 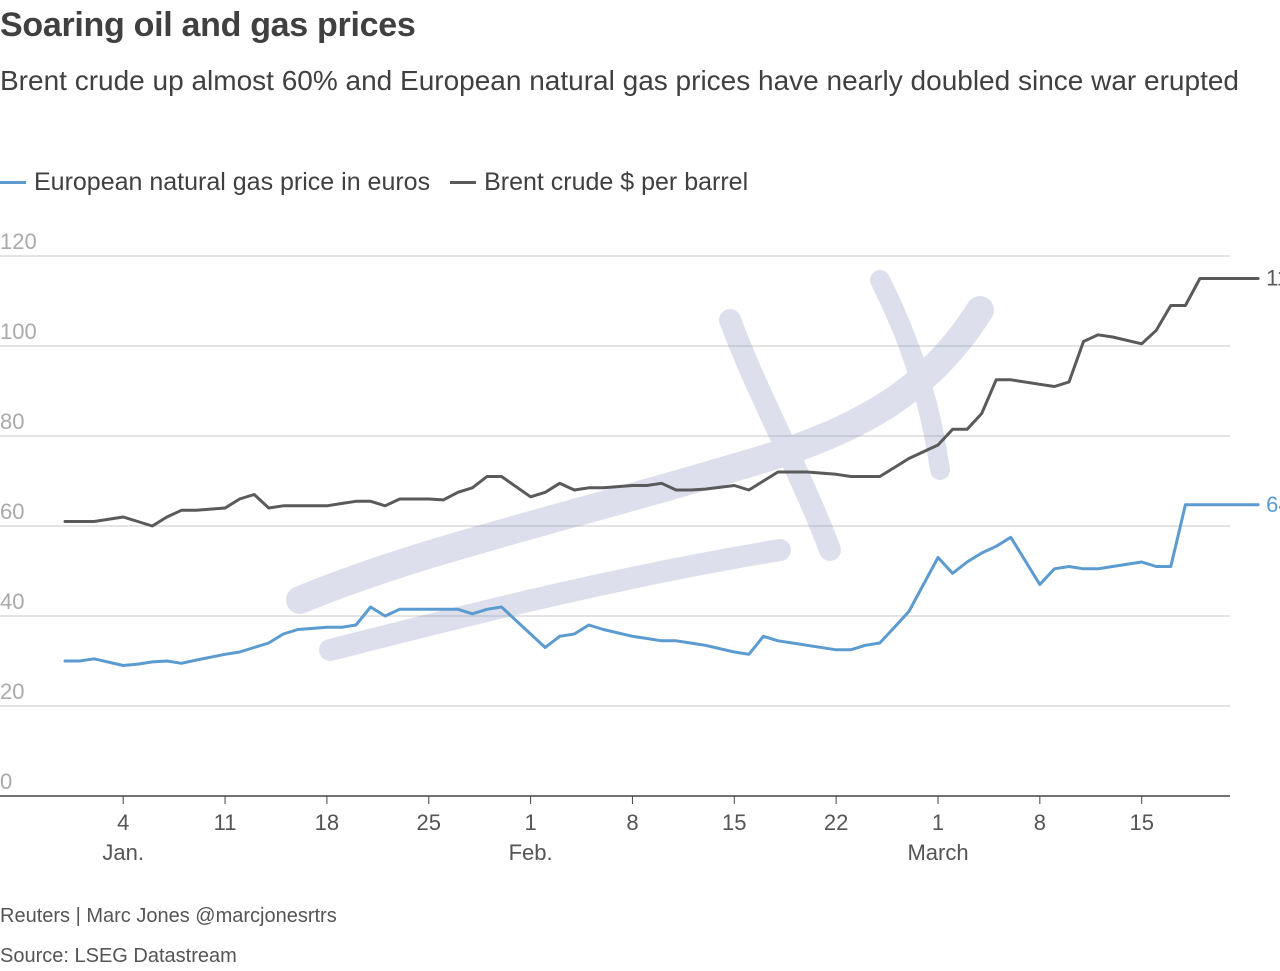 I want to click on y-tick-label: 0, so click(x=6, y=781).